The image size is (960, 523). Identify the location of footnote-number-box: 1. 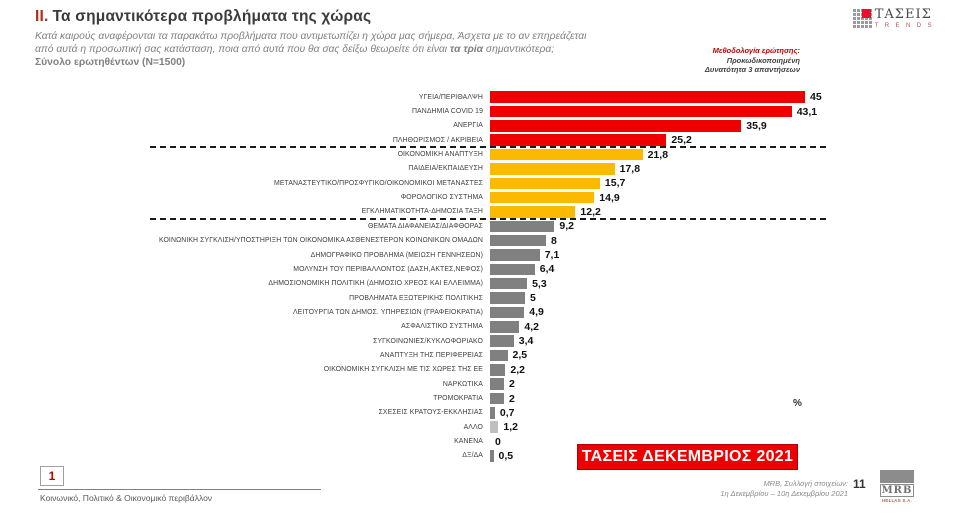
(52, 476).